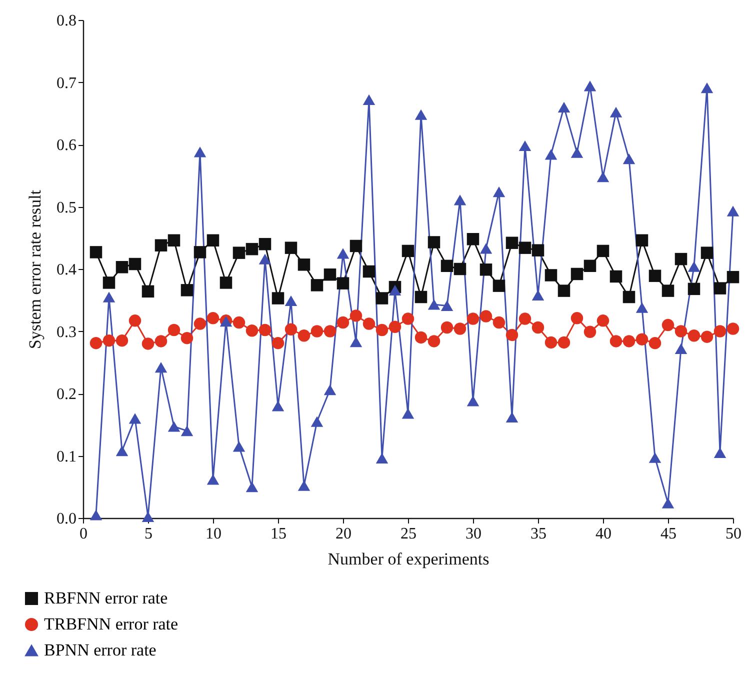  What do you see at coordinates (214, 534) in the screenshot?
I see `x-tick-label: 10` at bounding box center [214, 534].